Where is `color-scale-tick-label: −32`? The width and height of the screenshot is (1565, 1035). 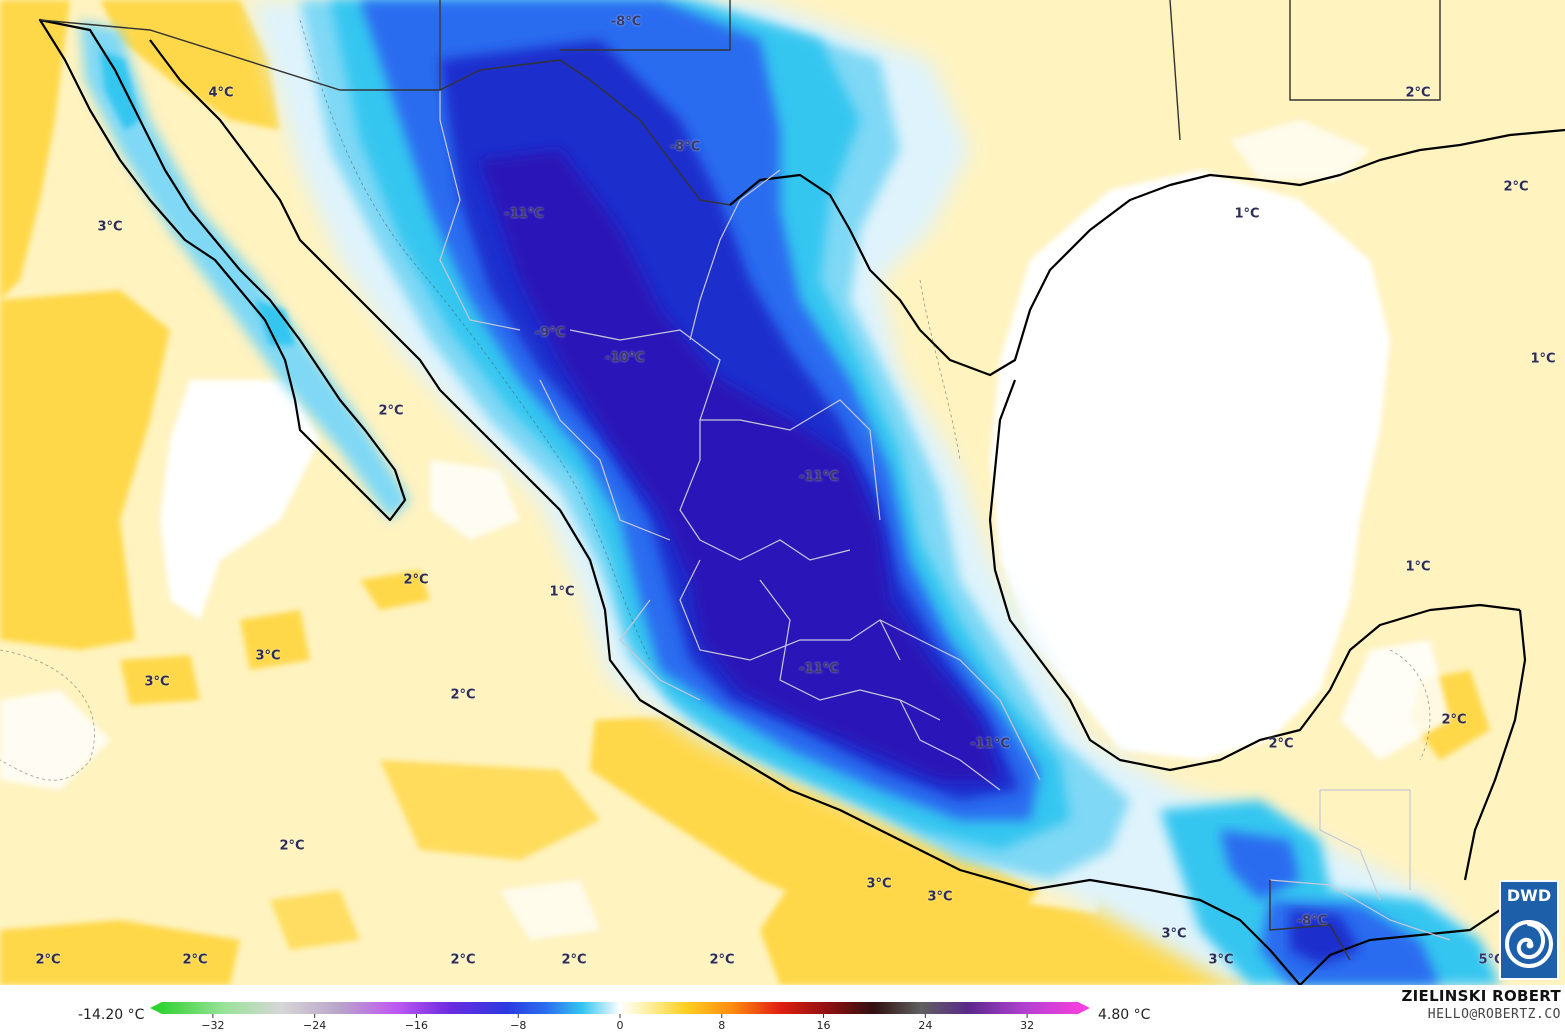 color-scale-tick-label: −32 is located at coordinates (213, 1025).